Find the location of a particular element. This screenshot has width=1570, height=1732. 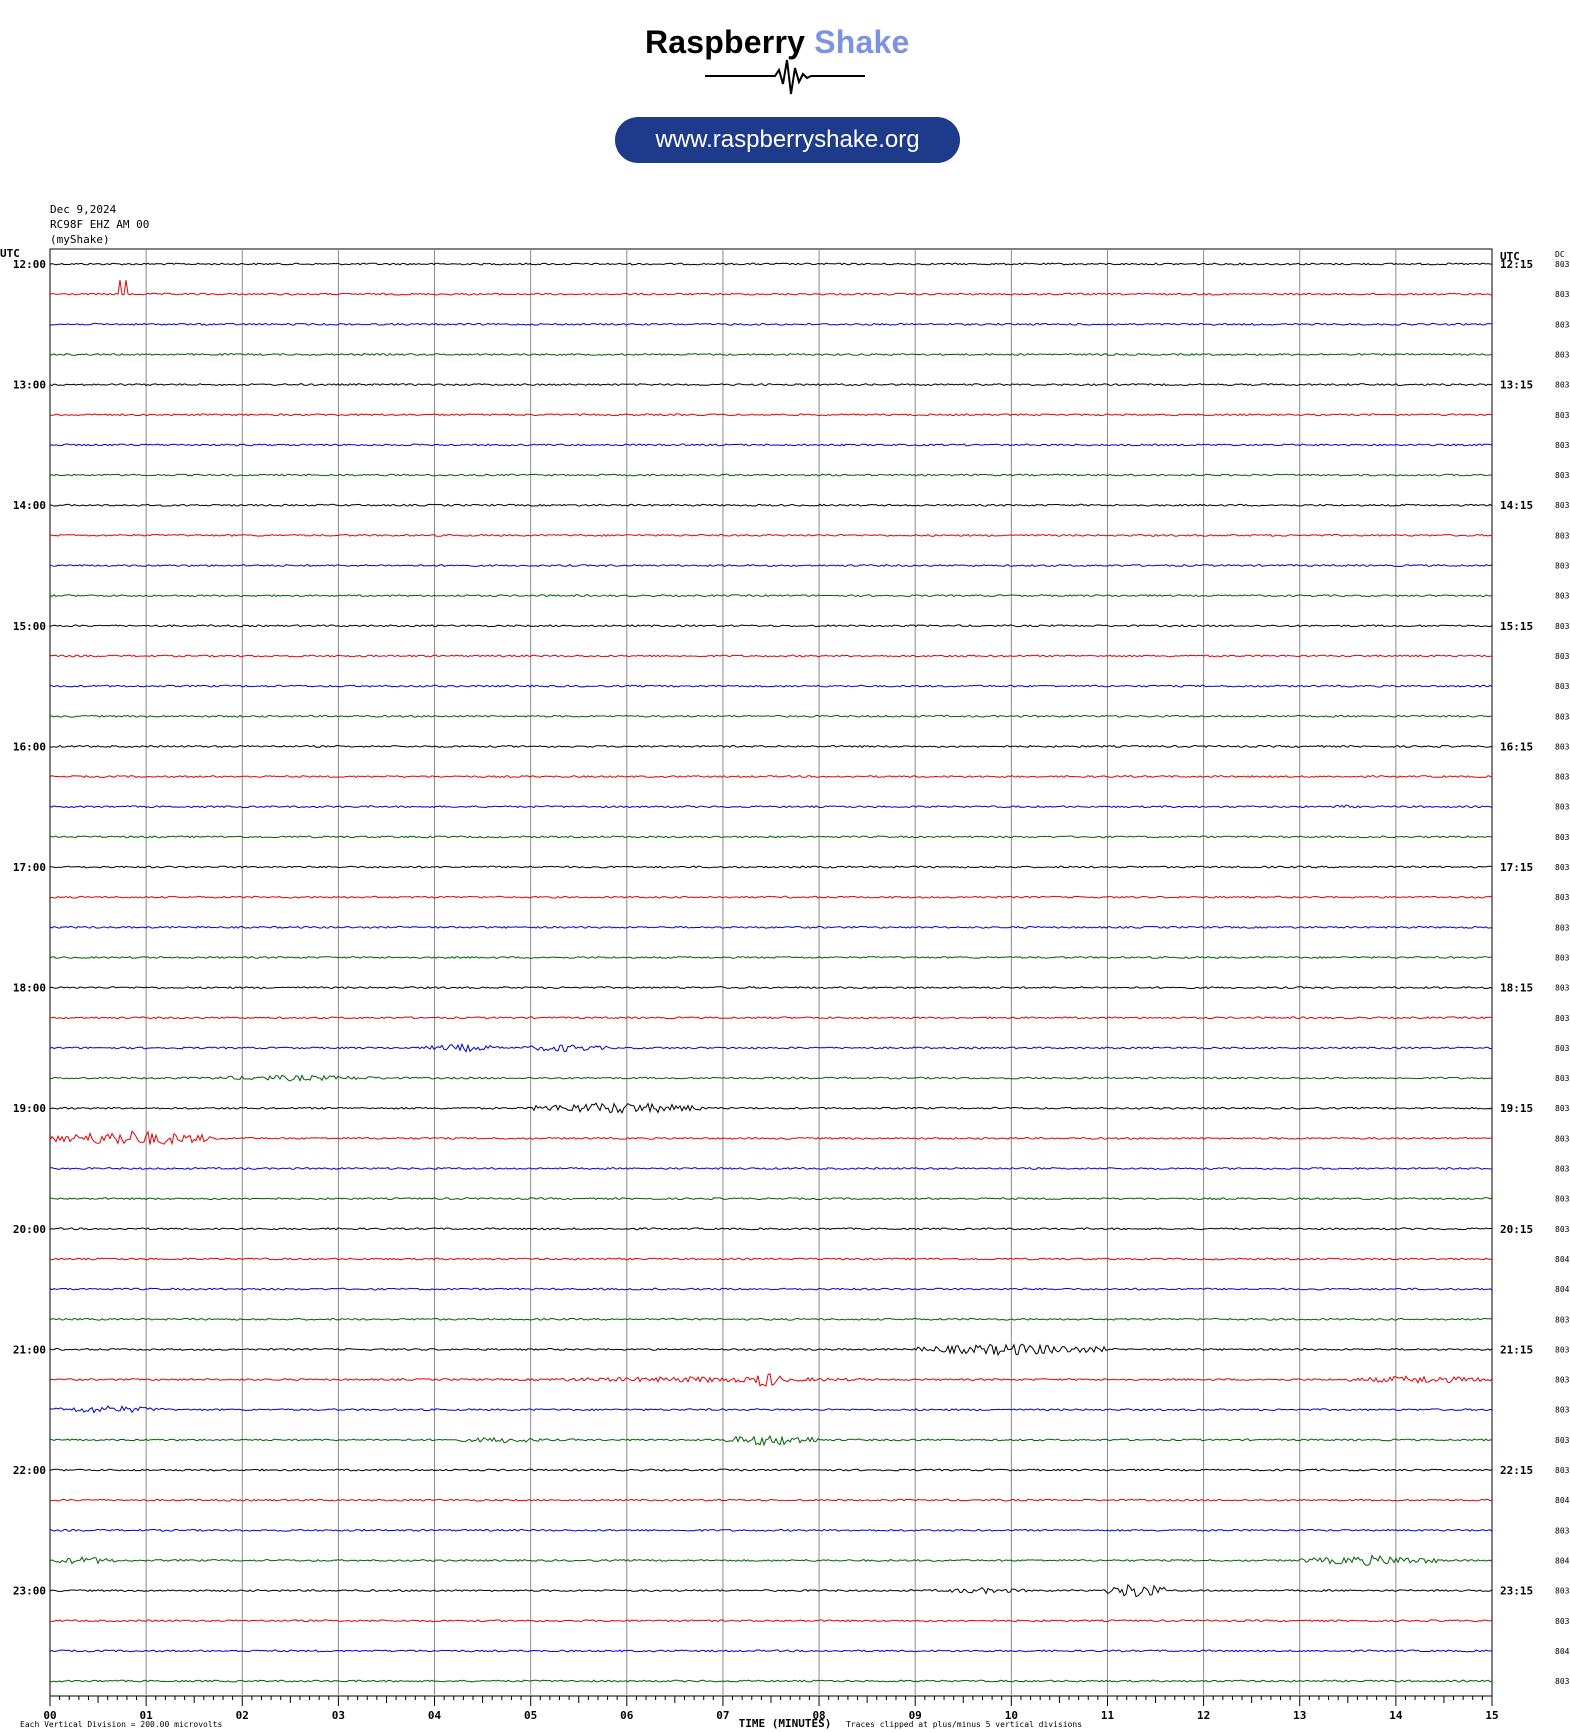

website-url-link: www.raspberryshake.org is located at coordinates (787, 140).